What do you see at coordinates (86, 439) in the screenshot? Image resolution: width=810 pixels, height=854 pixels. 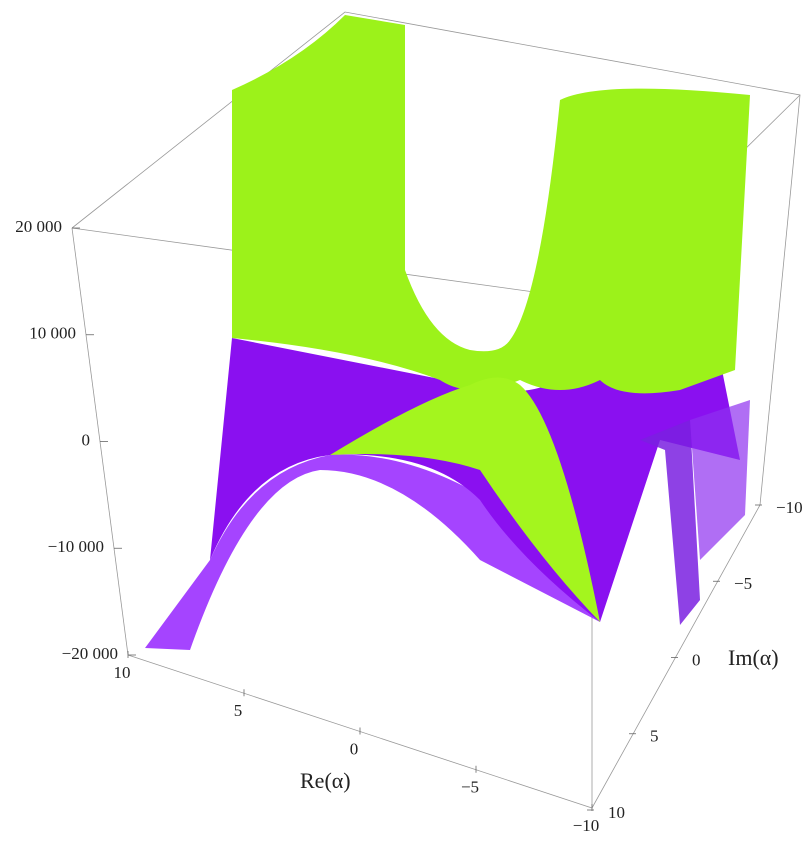 I see `z-tick-label: 0` at bounding box center [86, 439].